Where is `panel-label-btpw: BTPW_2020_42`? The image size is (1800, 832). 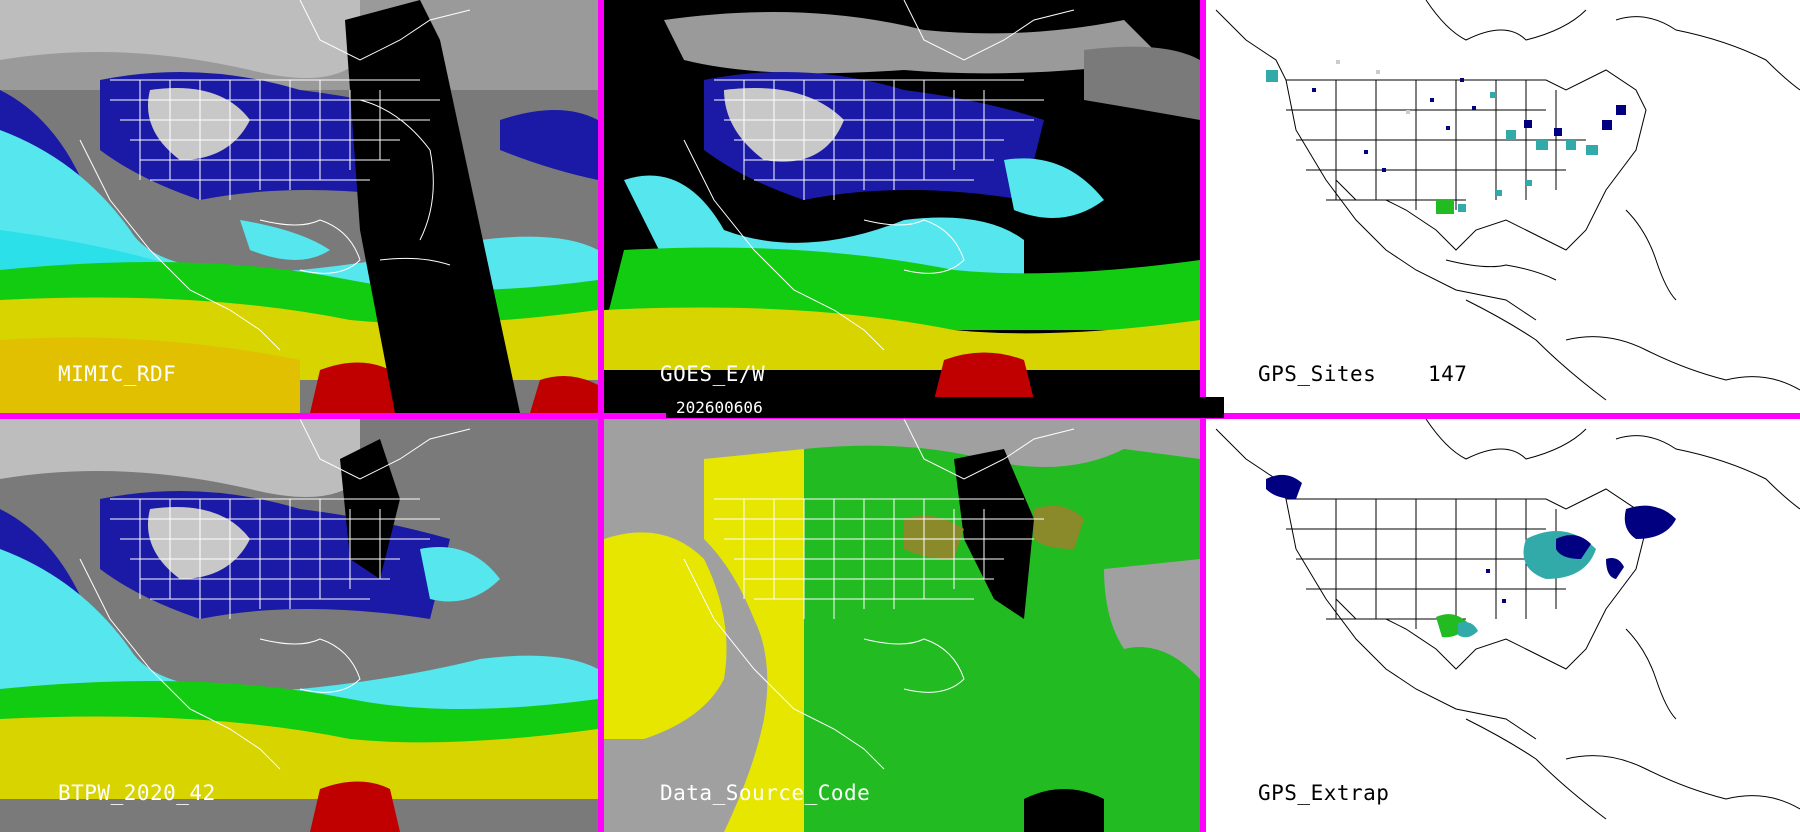 panel-label-btpw: BTPW_2020_42 is located at coordinates (137, 793).